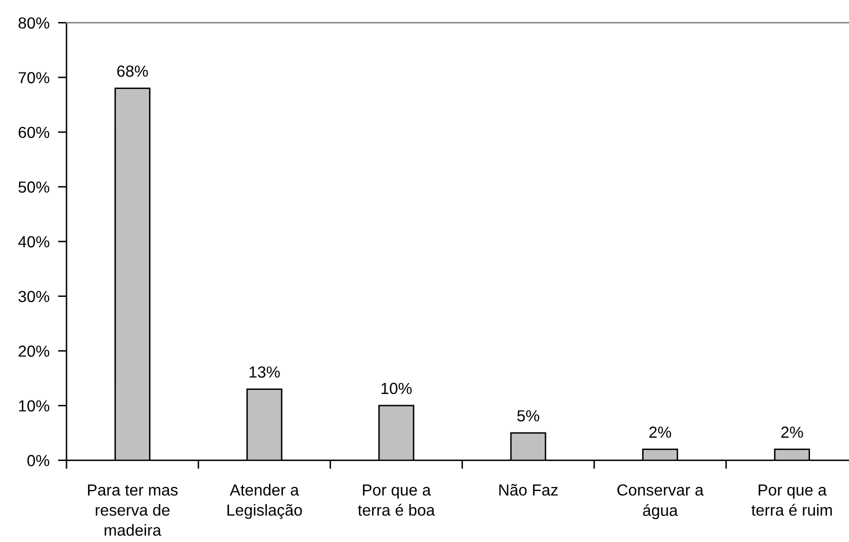  What do you see at coordinates (38, 460) in the screenshot?
I see `y-tick-label: 0%` at bounding box center [38, 460].